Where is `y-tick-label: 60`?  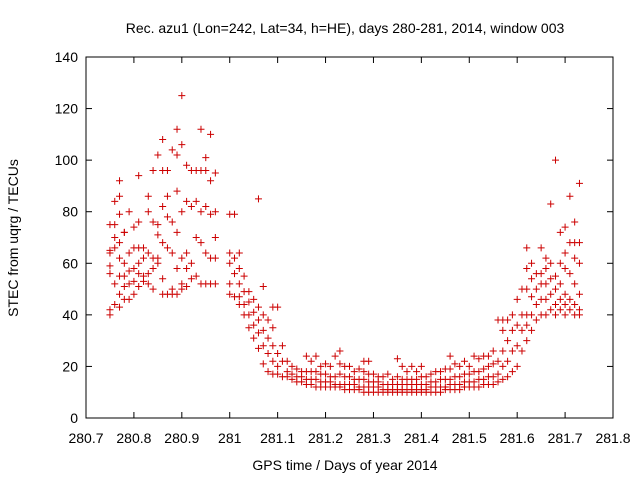
y-tick-label: 60 is located at coordinates (70, 263).